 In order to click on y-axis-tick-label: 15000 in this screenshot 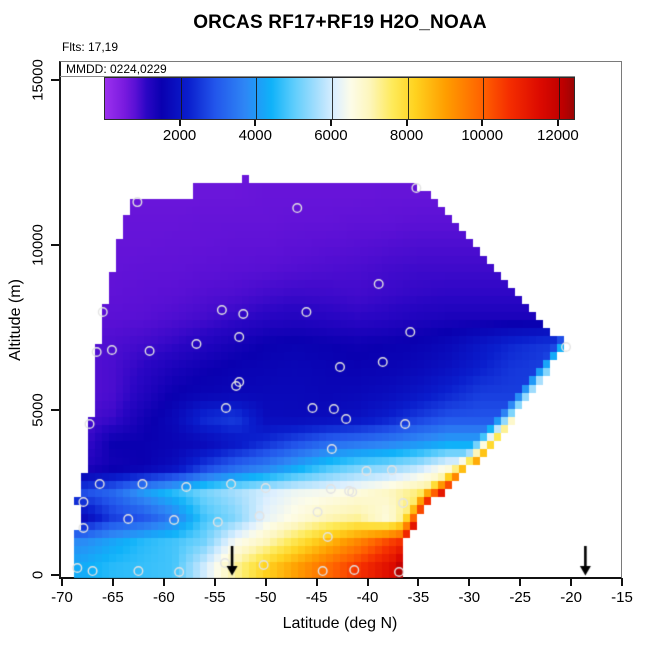, I will do `click(38, 80)`.